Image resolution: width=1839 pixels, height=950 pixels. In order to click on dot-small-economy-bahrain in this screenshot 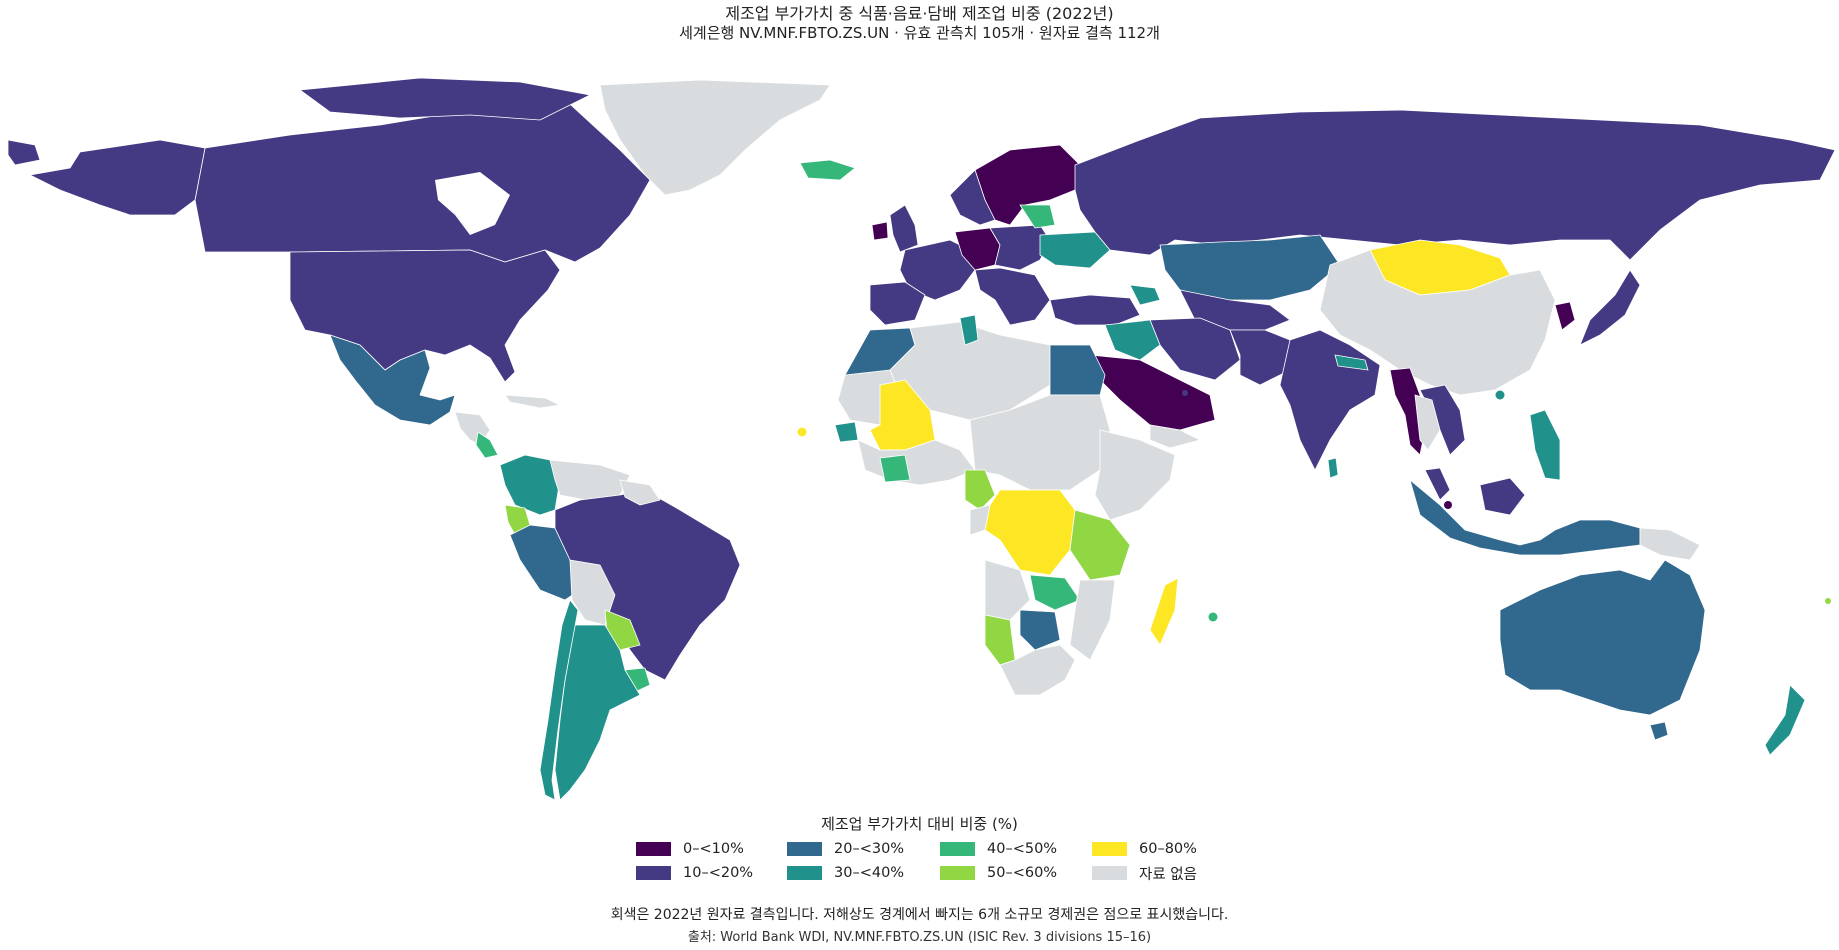, I will do `click(1185, 393)`.